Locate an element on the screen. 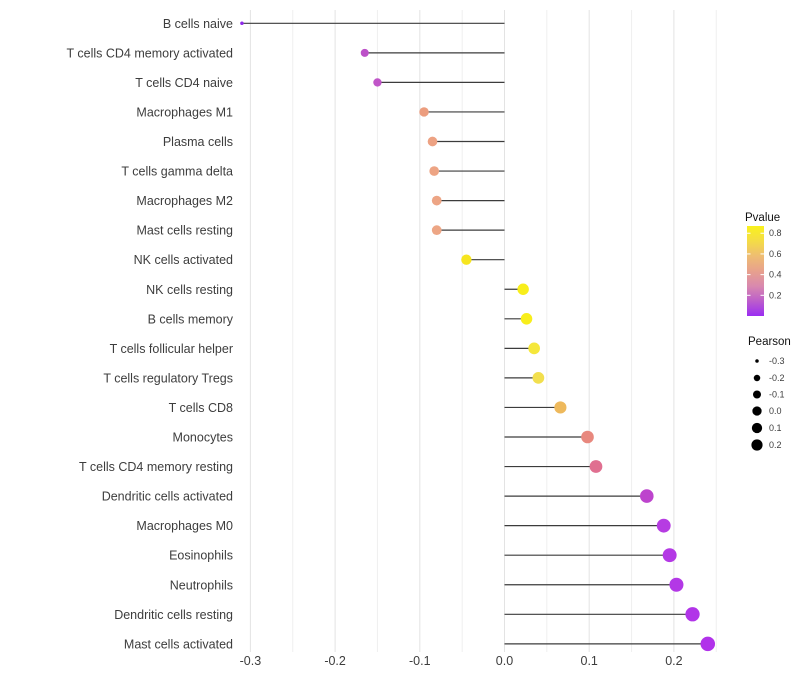 The width and height of the screenshot is (800, 700). y-axis-label: Plasma cells is located at coordinates (198, 142).